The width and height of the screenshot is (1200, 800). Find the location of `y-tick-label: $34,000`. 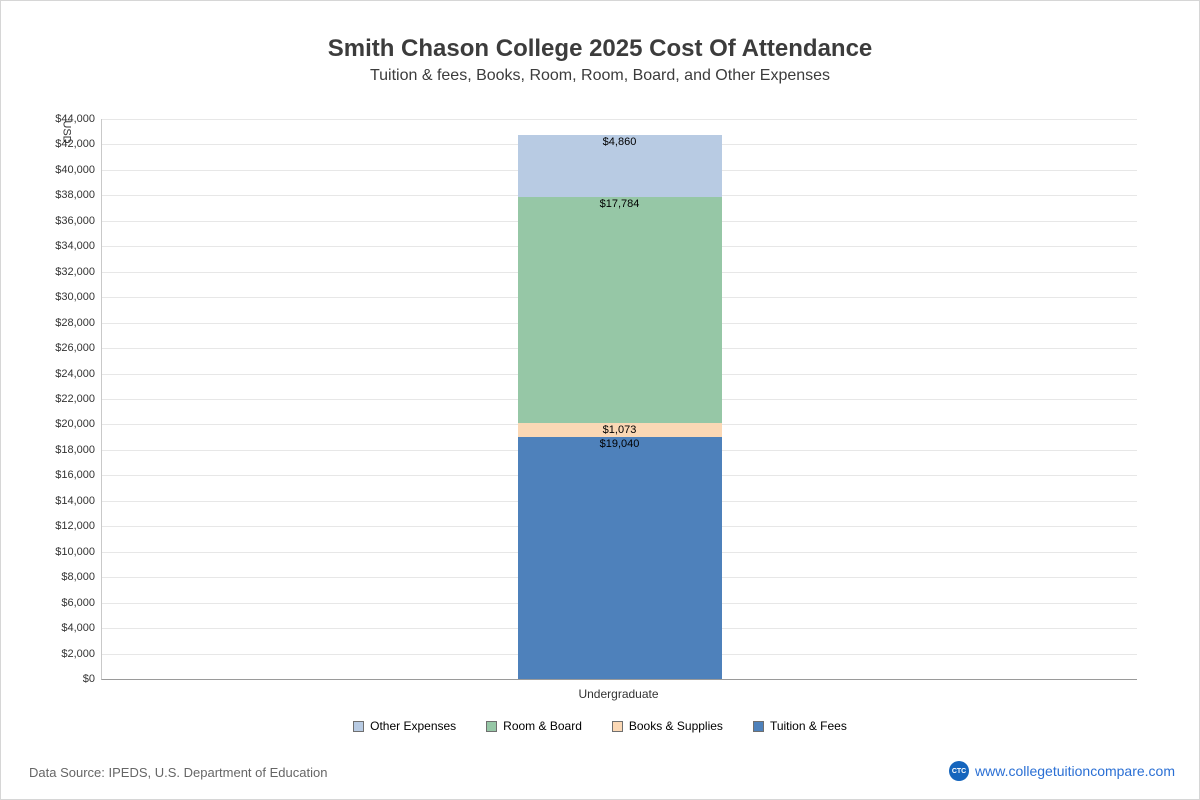

y-tick-label: $34,000 is located at coordinates (75, 246).